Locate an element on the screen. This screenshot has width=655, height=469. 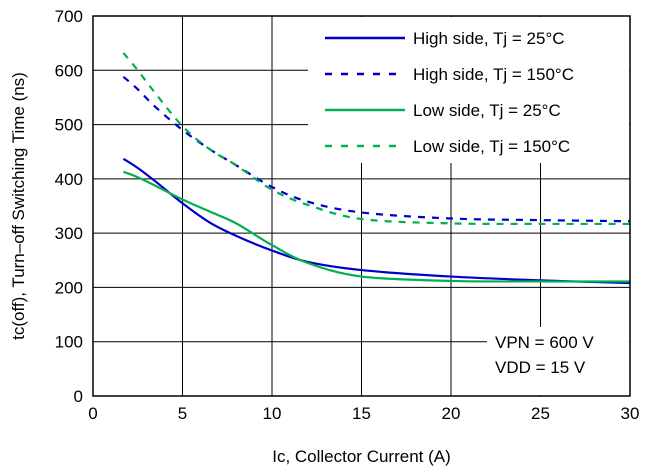
y-tick-label: 200 is located at coordinates (69, 287).